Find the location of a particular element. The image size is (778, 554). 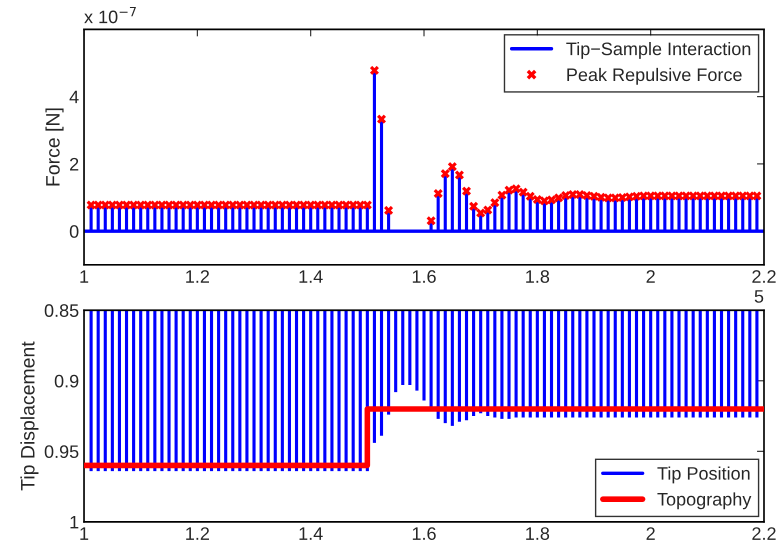

y-axis-title: Force [N] is located at coordinates (54, 147).